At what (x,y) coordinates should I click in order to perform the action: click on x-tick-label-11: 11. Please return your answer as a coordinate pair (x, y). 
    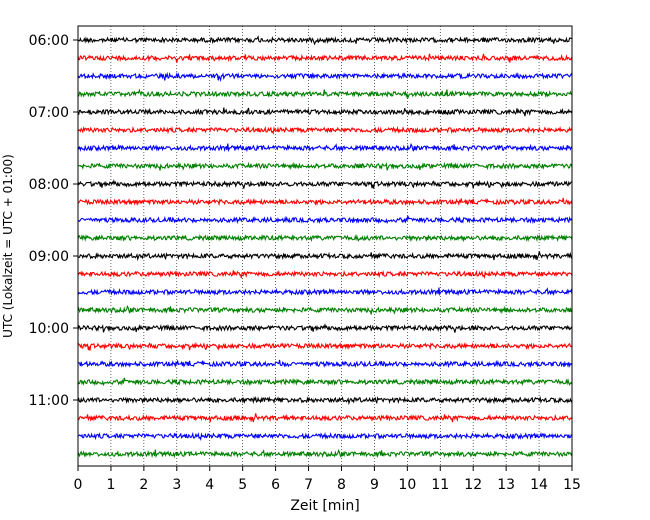
    Looking at the image, I should click on (440, 485).